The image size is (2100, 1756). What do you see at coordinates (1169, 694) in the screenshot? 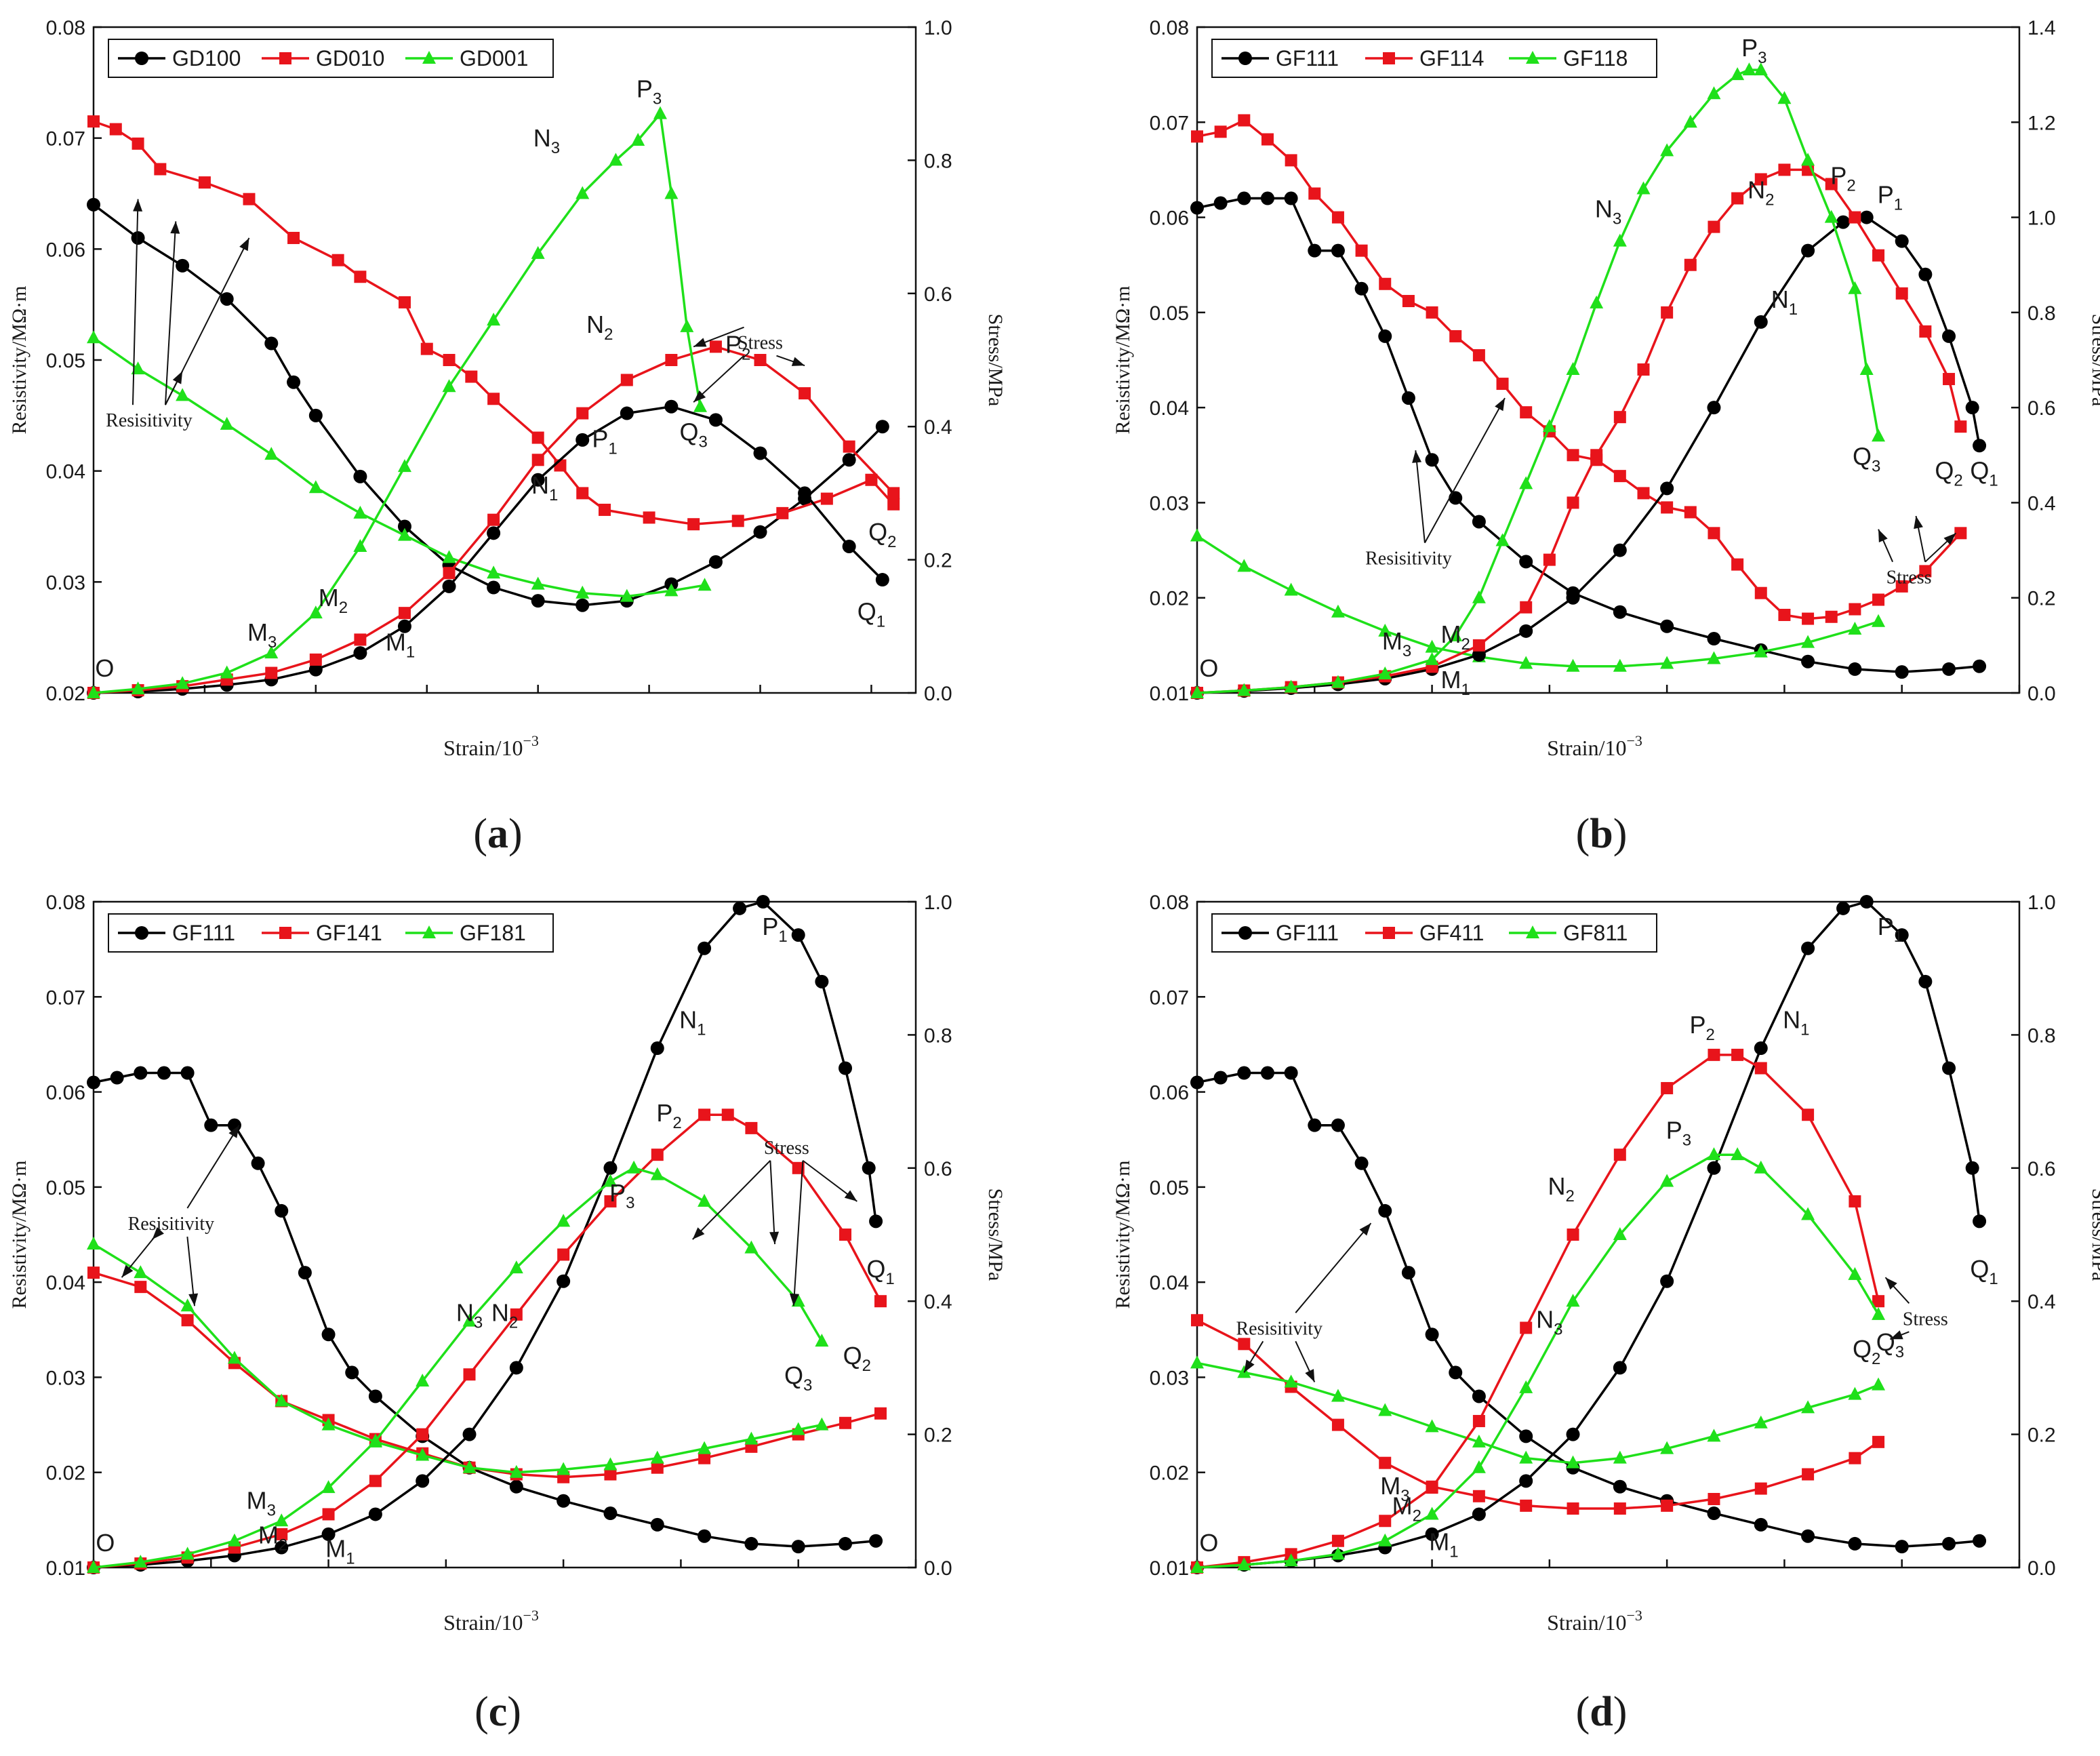
I see `y-left-tick-label: 0.01` at bounding box center [1169, 694].